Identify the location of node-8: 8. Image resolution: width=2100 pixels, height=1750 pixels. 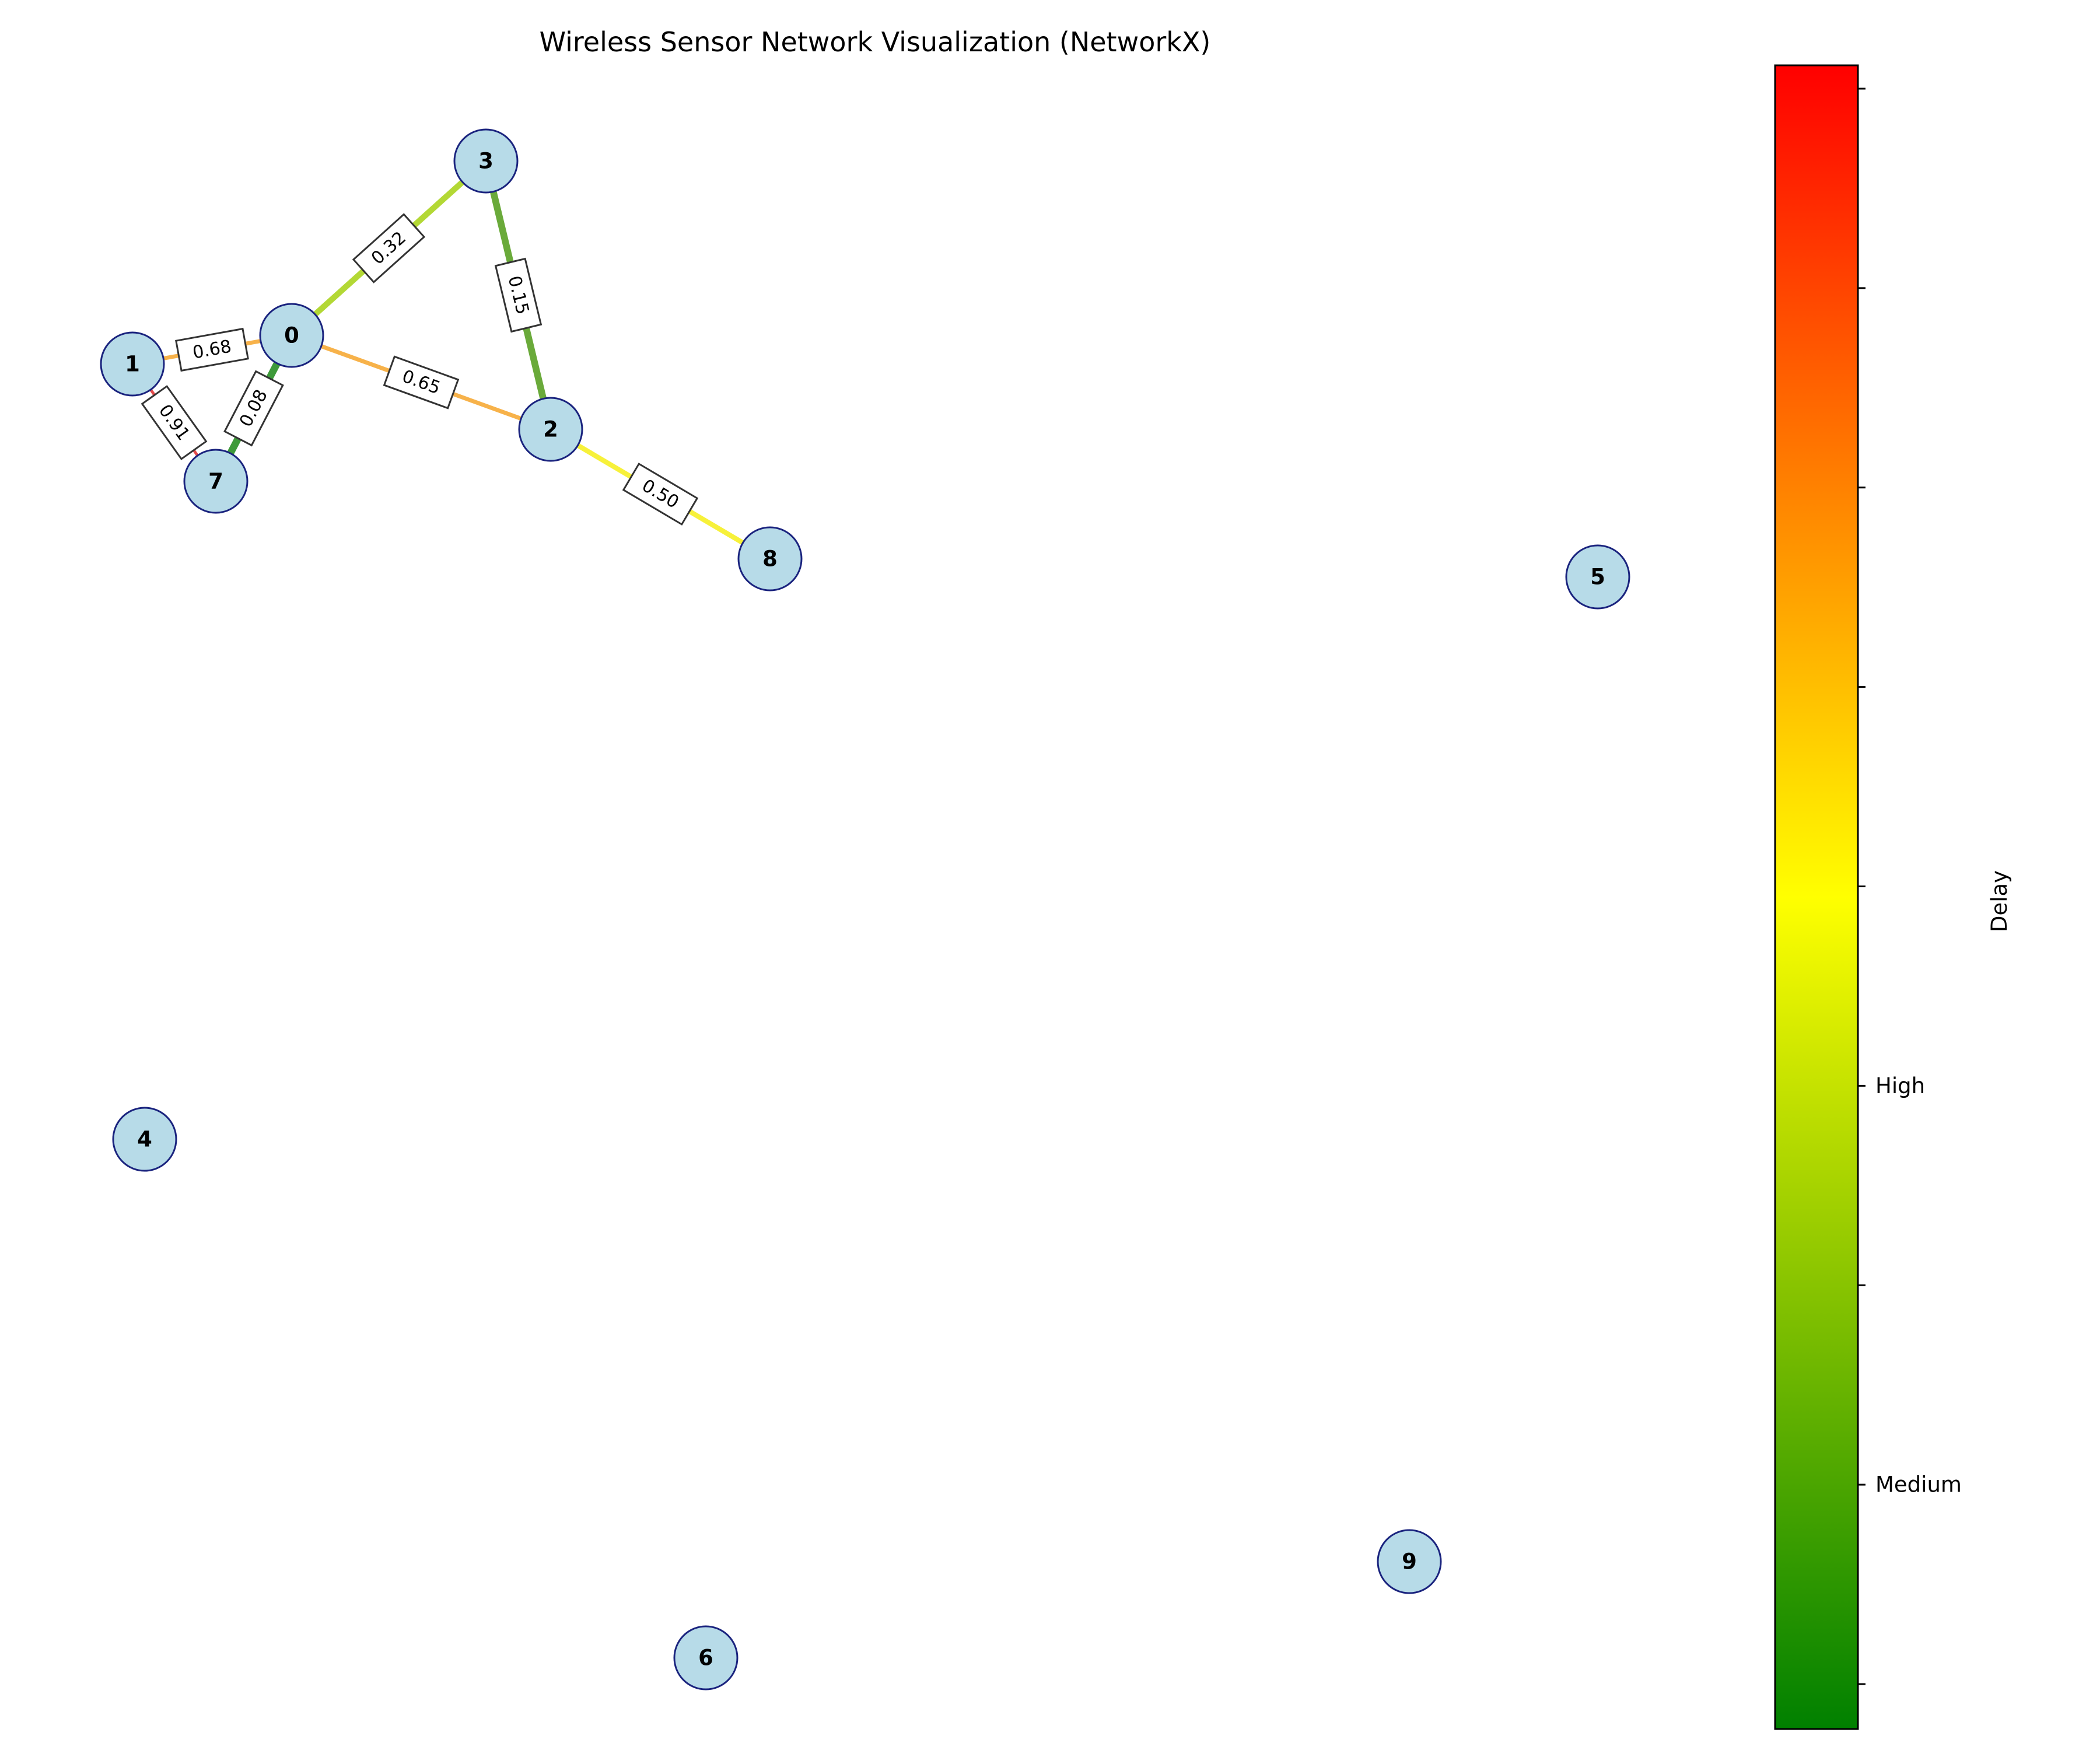
(770, 559).